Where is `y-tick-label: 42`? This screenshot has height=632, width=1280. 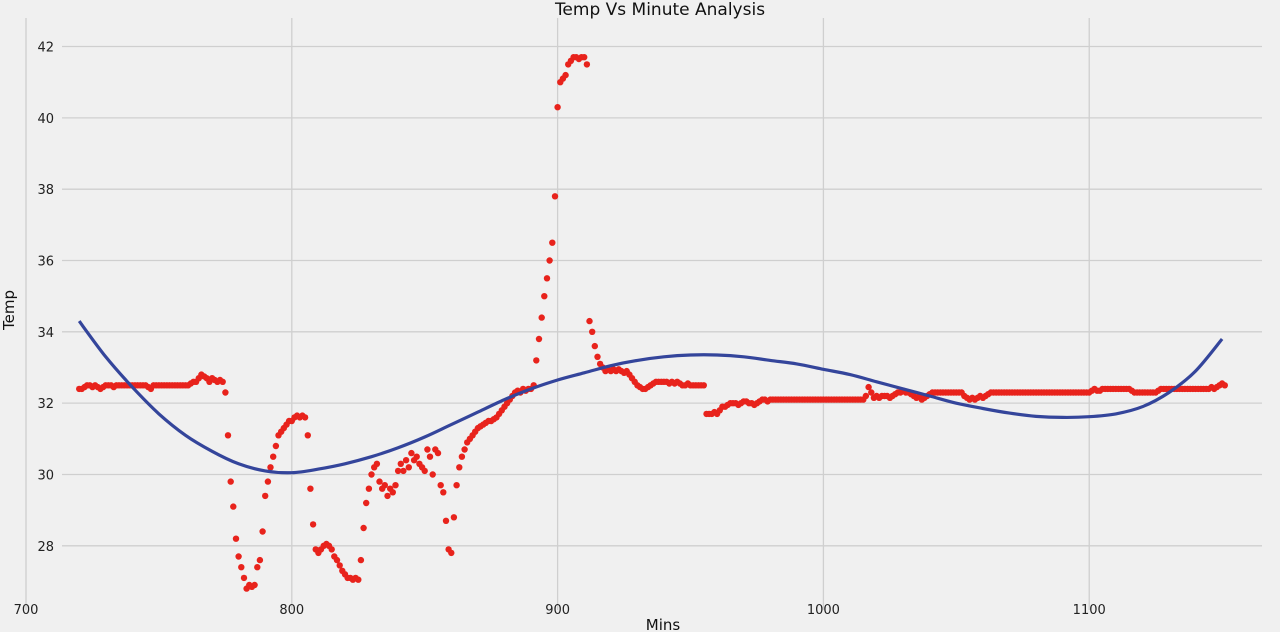
y-tick-label: 42 is located at coordinates (45, 48).